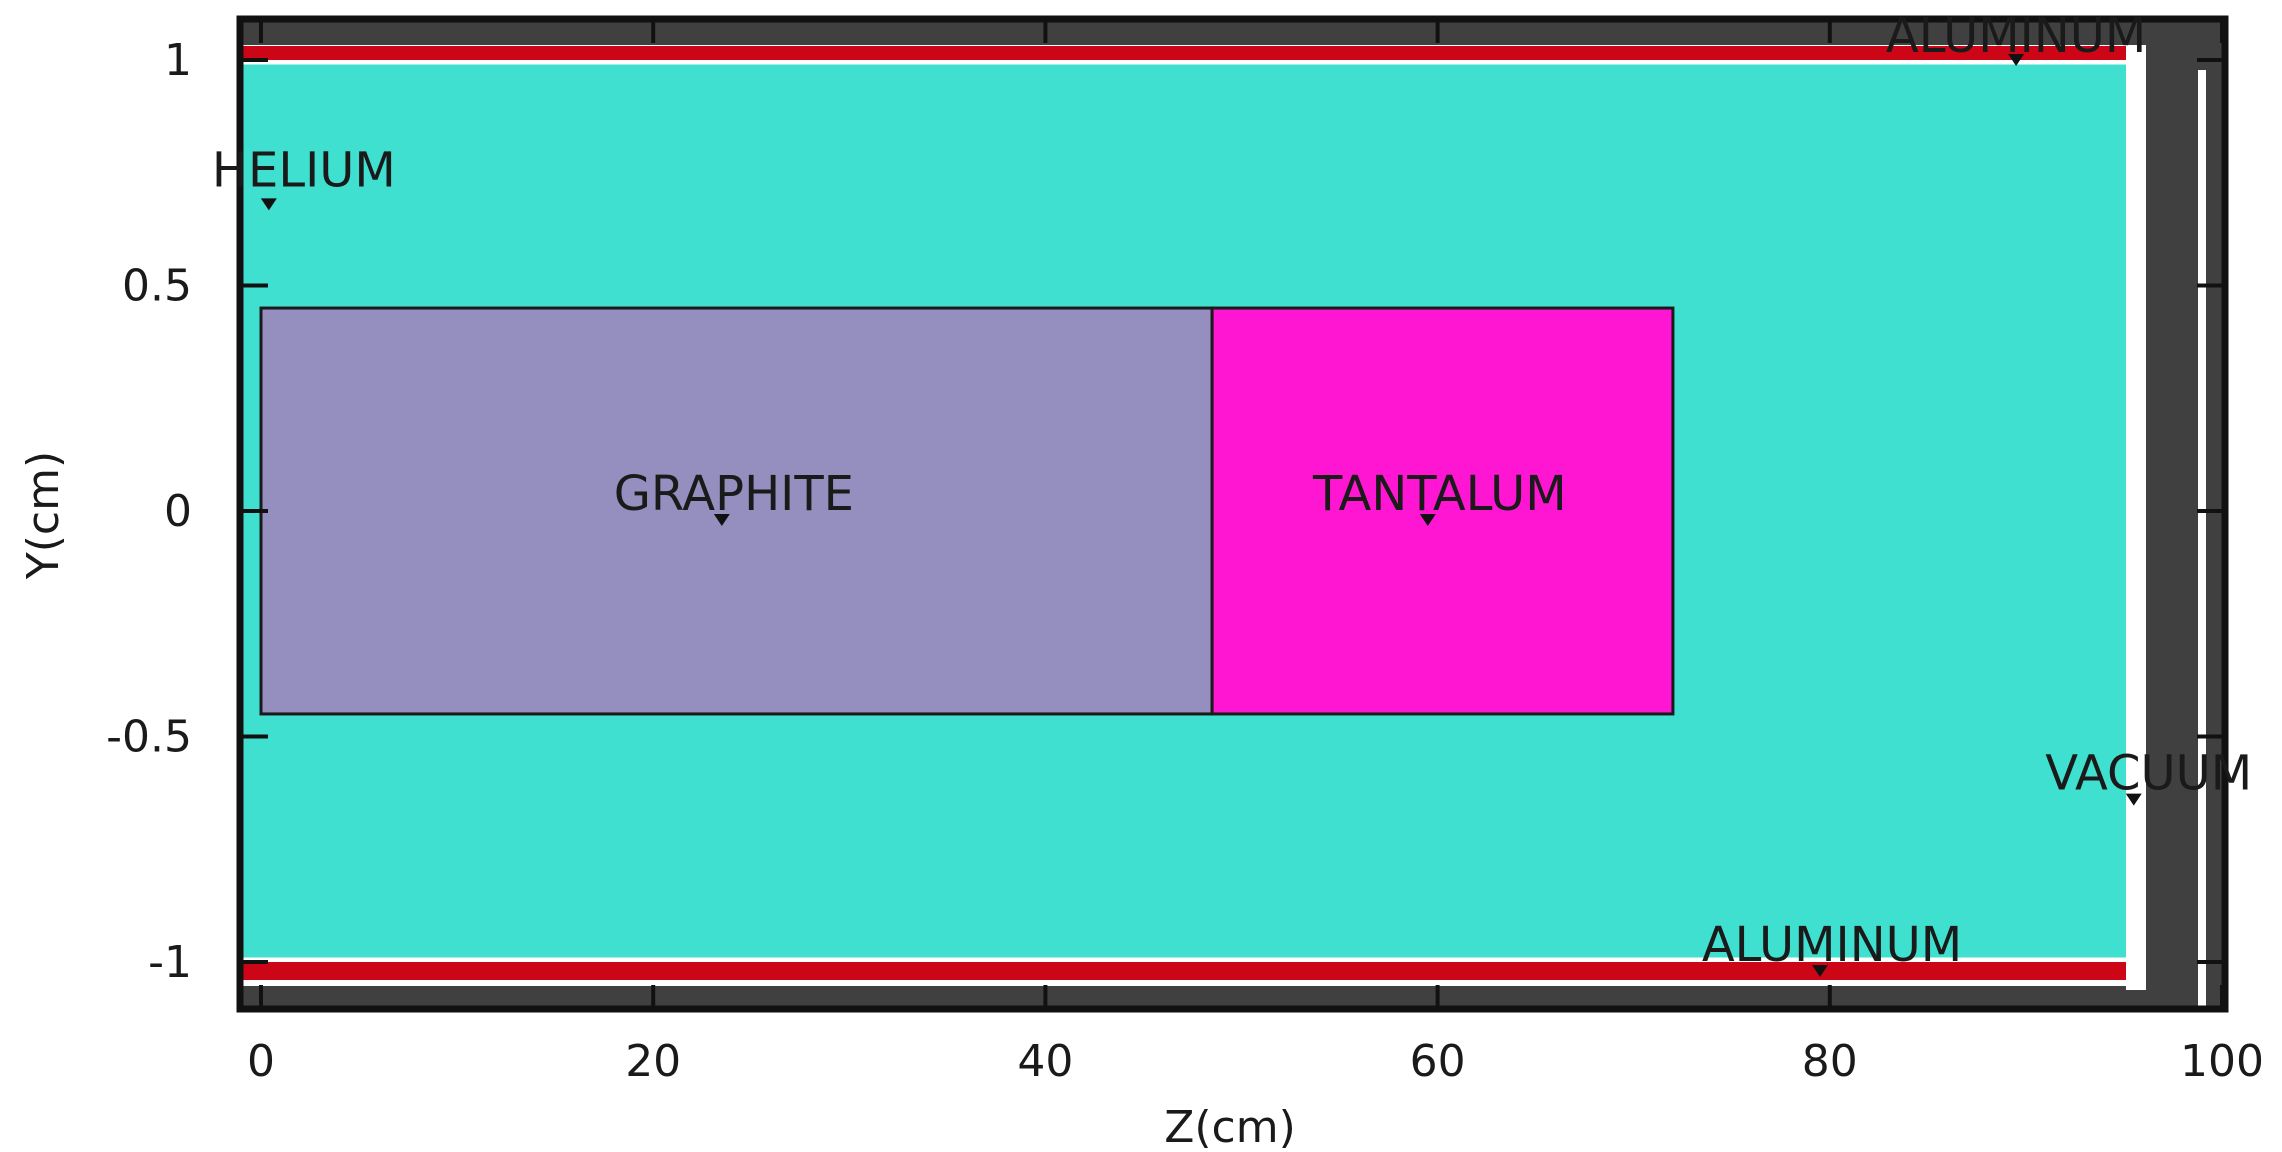 This screenshot has height=1152, width=2282. I want to click on x-tick-label: 20, so click(653, 1061).